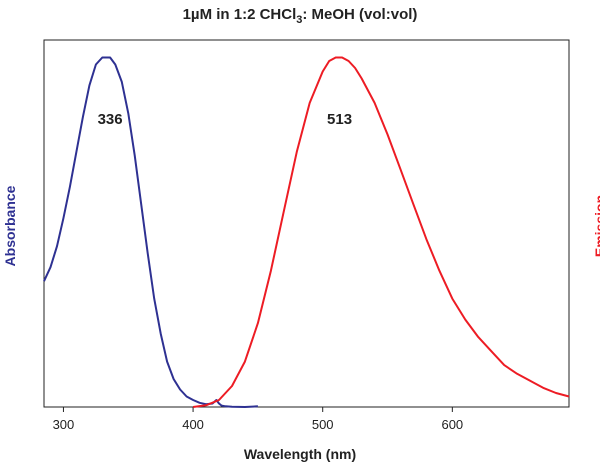 Image resolution: width=600 pixels, height=469 pixels. I want to click on x-tick-label: 500, so click(323, 424).